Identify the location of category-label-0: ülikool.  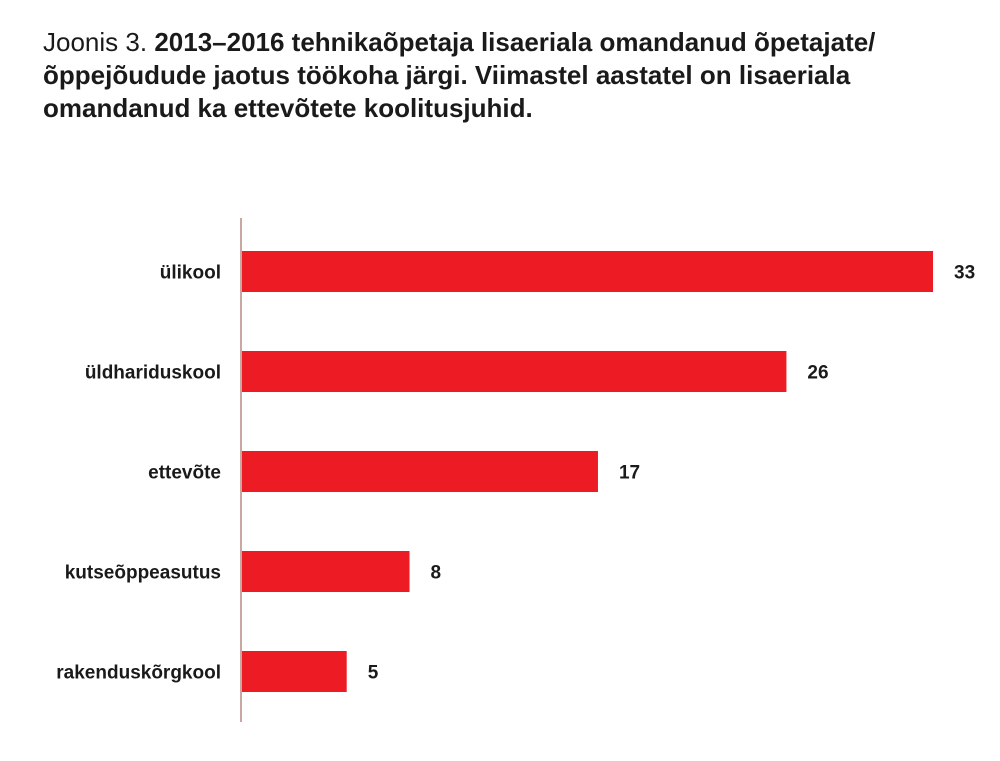
(190, 273).